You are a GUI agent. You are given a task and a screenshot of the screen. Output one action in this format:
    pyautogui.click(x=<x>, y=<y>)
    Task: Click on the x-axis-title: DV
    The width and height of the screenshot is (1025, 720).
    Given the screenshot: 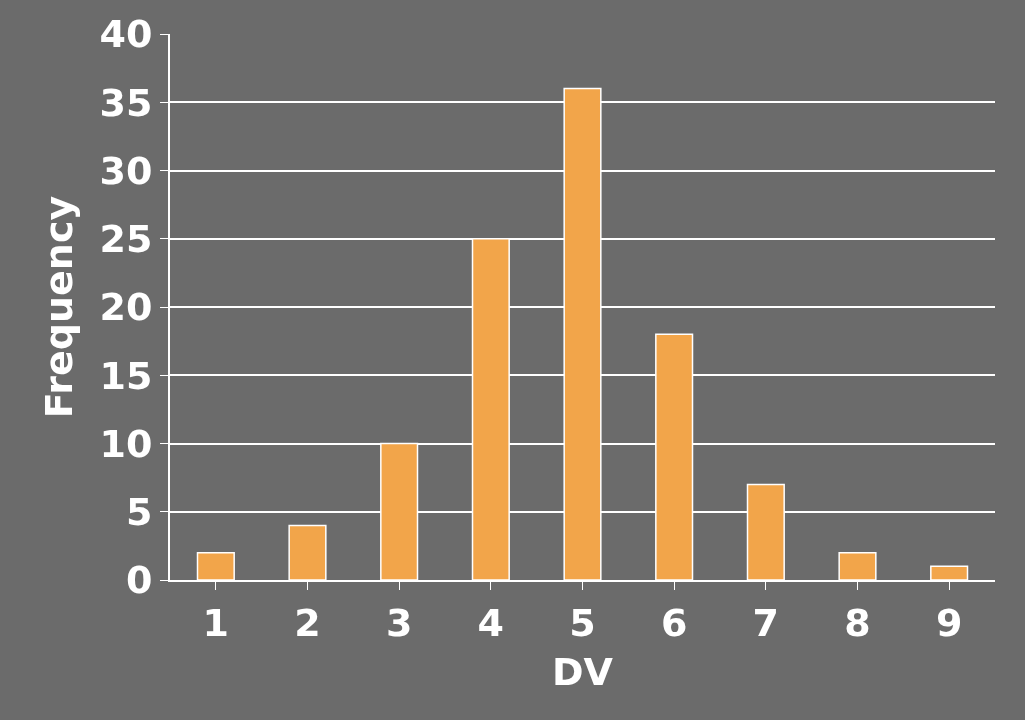 What is the action you would take?
    pyautogui.click(x=583, y=672)
    